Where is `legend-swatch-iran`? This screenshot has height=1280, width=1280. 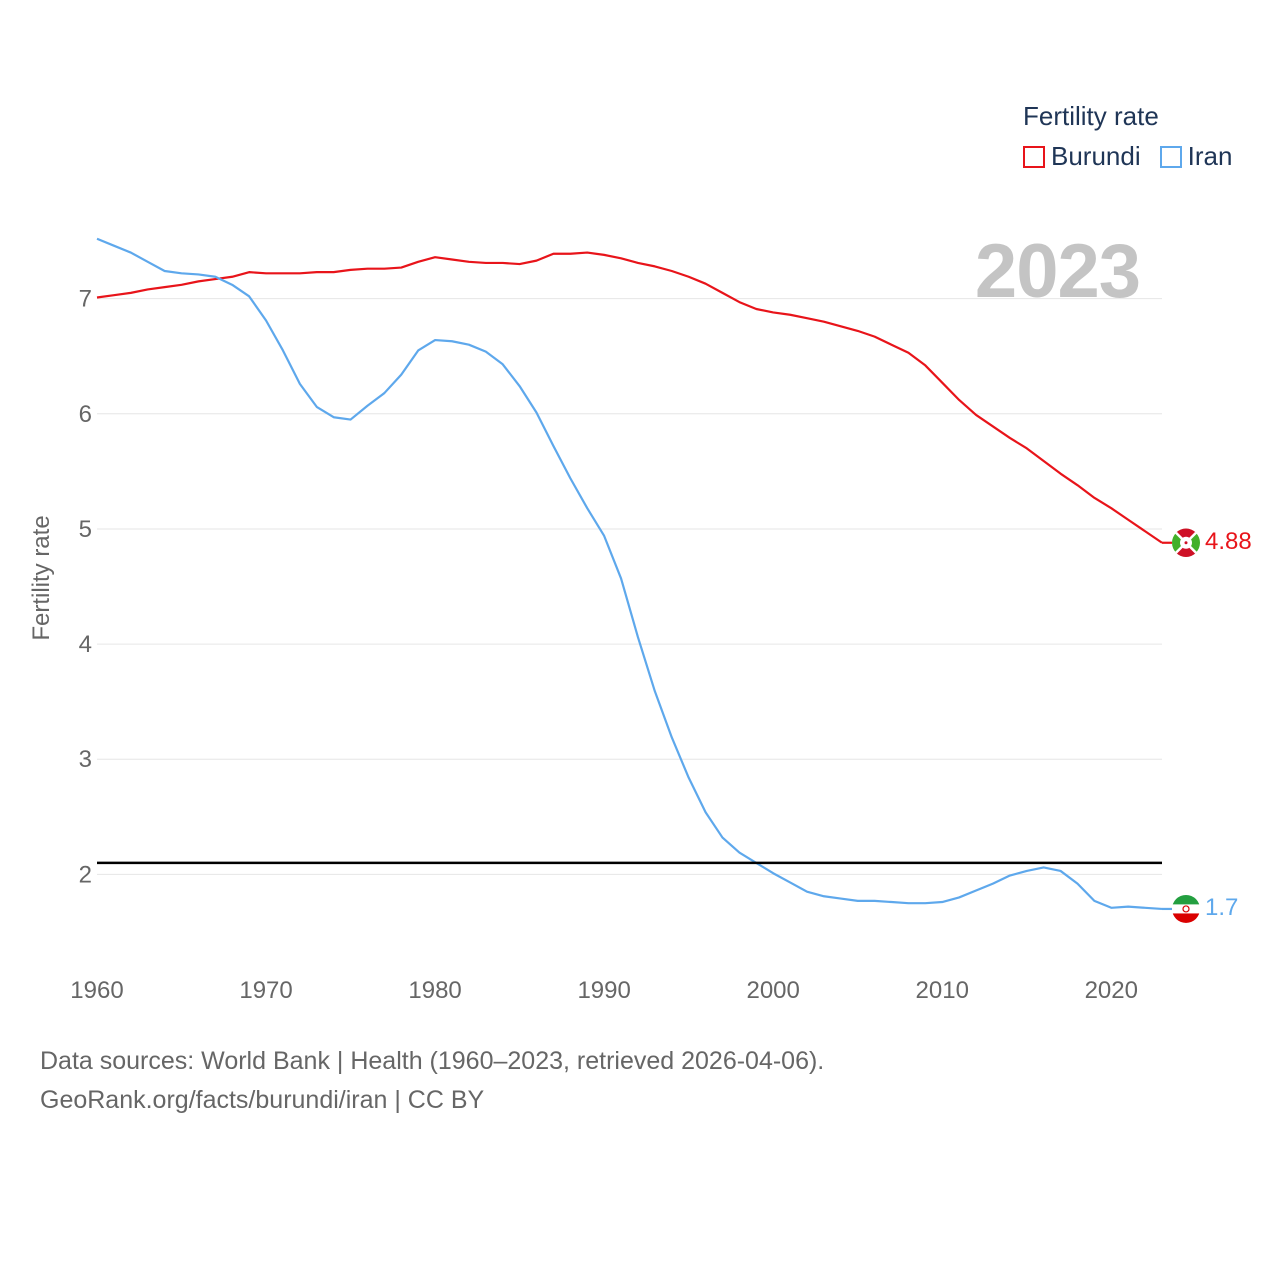 legend-swatch-iran is located at coordinates (1170, 156).